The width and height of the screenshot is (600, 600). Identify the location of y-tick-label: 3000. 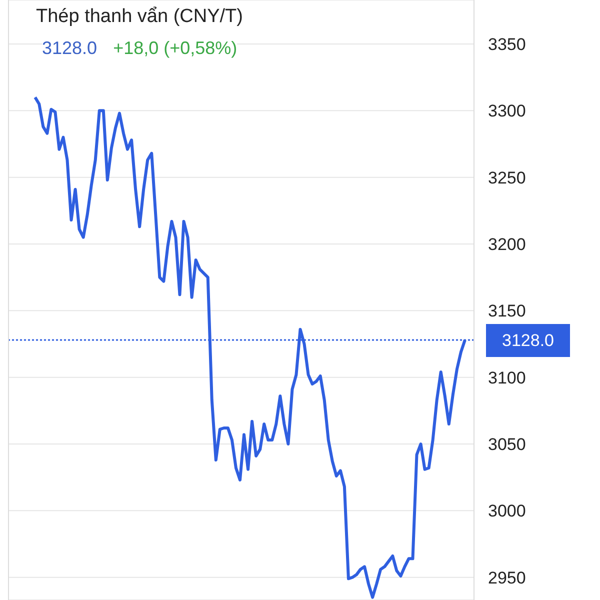
(507, 511).